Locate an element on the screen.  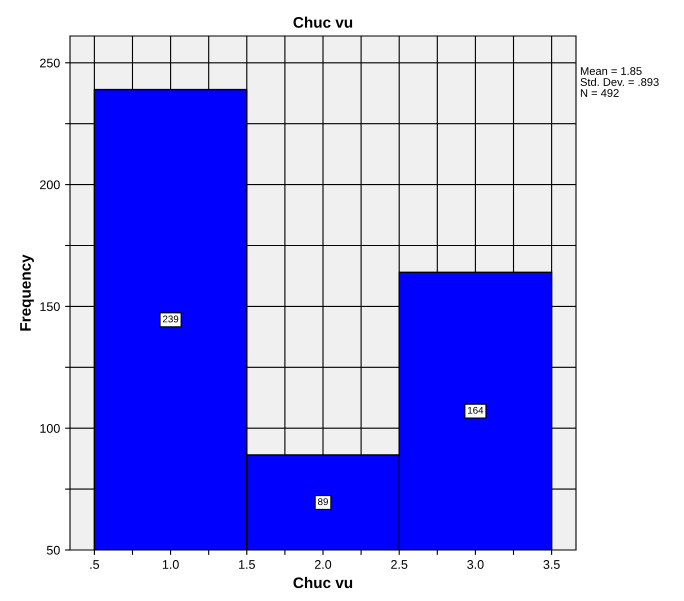
text: Std. Dev. = .893 is located at coordinates (619, 82).